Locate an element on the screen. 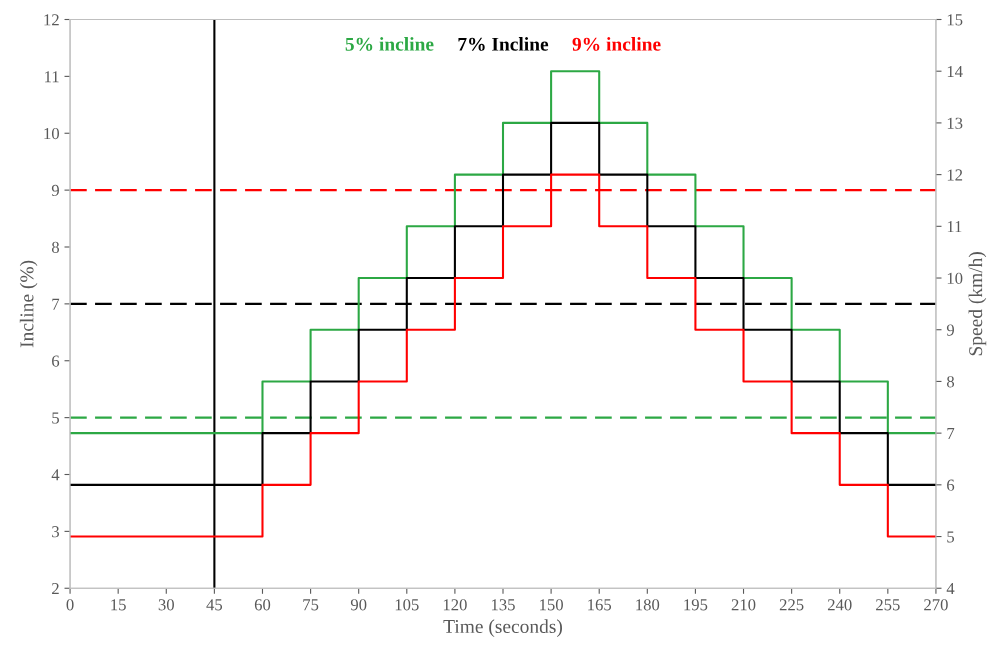 This screenshot has width=1001, height=650. y2-tick-label: 11 is located at coordinates (954, 227).